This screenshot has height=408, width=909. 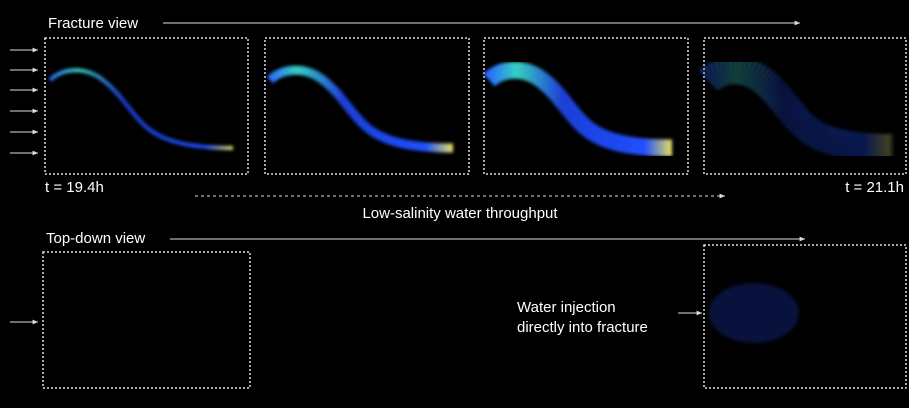 What do you see at coordinates (93, 23) in the screenshot?
I see `fracture-view-title: Fracture view` at bounding box center [93, 23].